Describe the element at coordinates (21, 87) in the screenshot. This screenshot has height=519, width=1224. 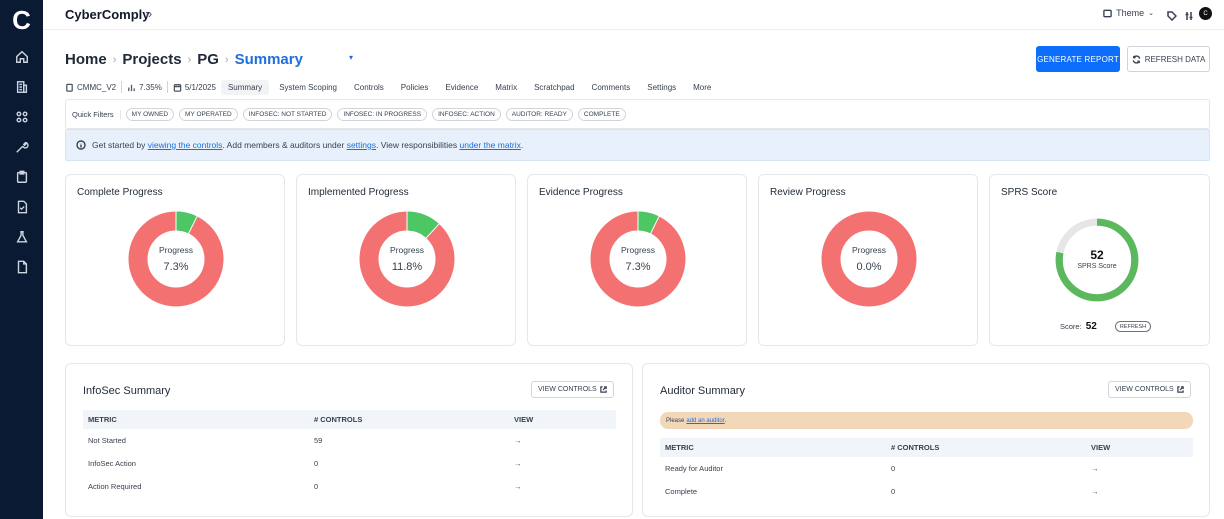
I see `building-icon` at that location.